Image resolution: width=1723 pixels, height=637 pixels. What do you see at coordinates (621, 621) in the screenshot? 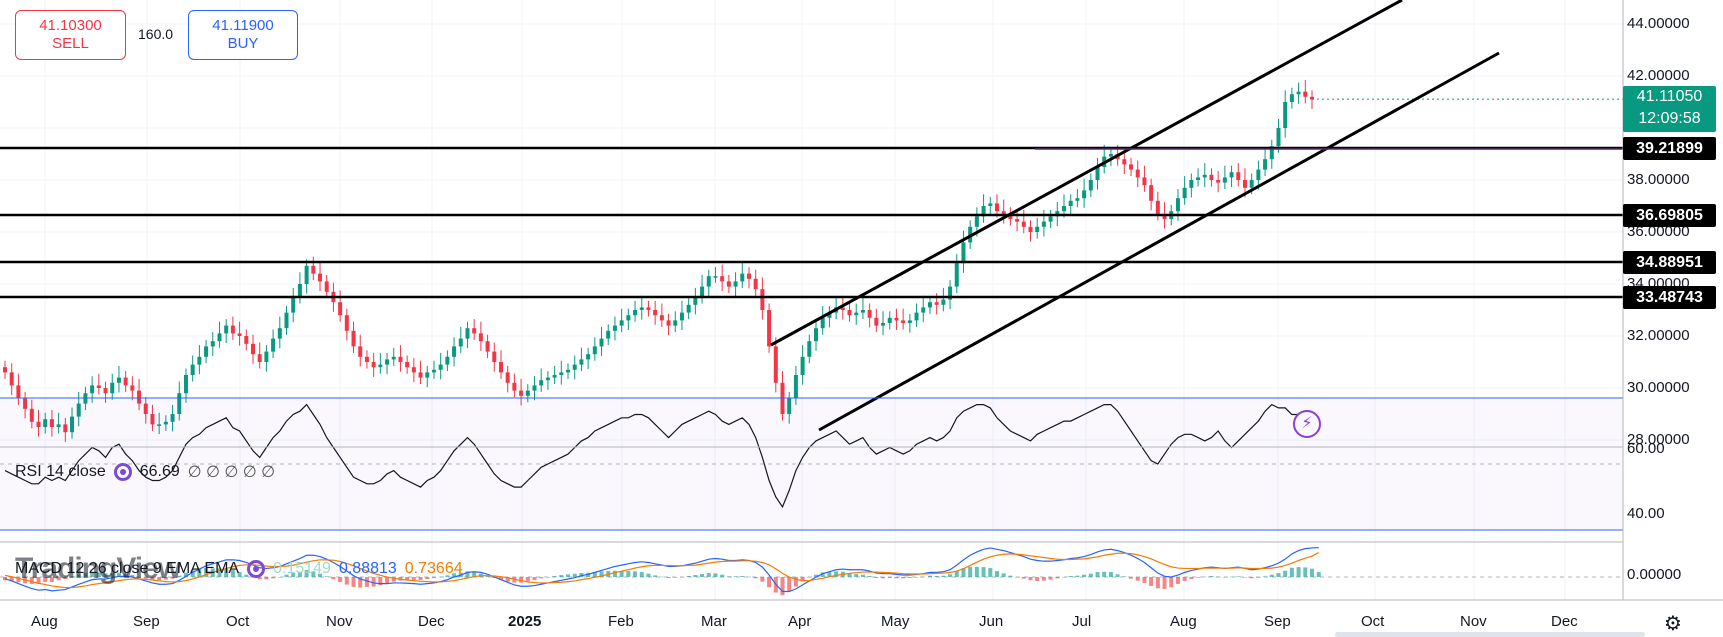
I see `time-tick: Feb` at bounding box center [621, 621].